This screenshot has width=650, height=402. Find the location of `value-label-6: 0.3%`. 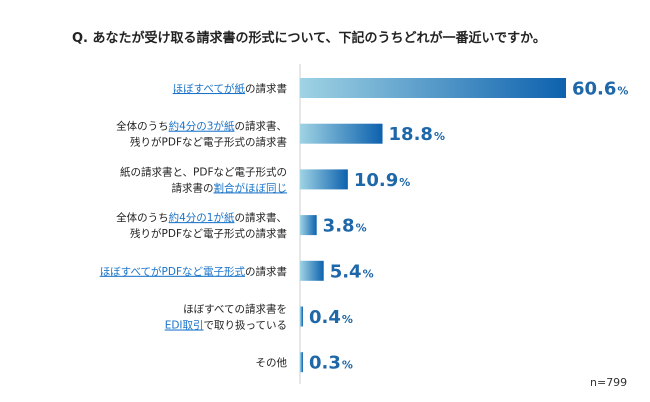

value-label-6: 0.3% is located at coordinates (331, 363).